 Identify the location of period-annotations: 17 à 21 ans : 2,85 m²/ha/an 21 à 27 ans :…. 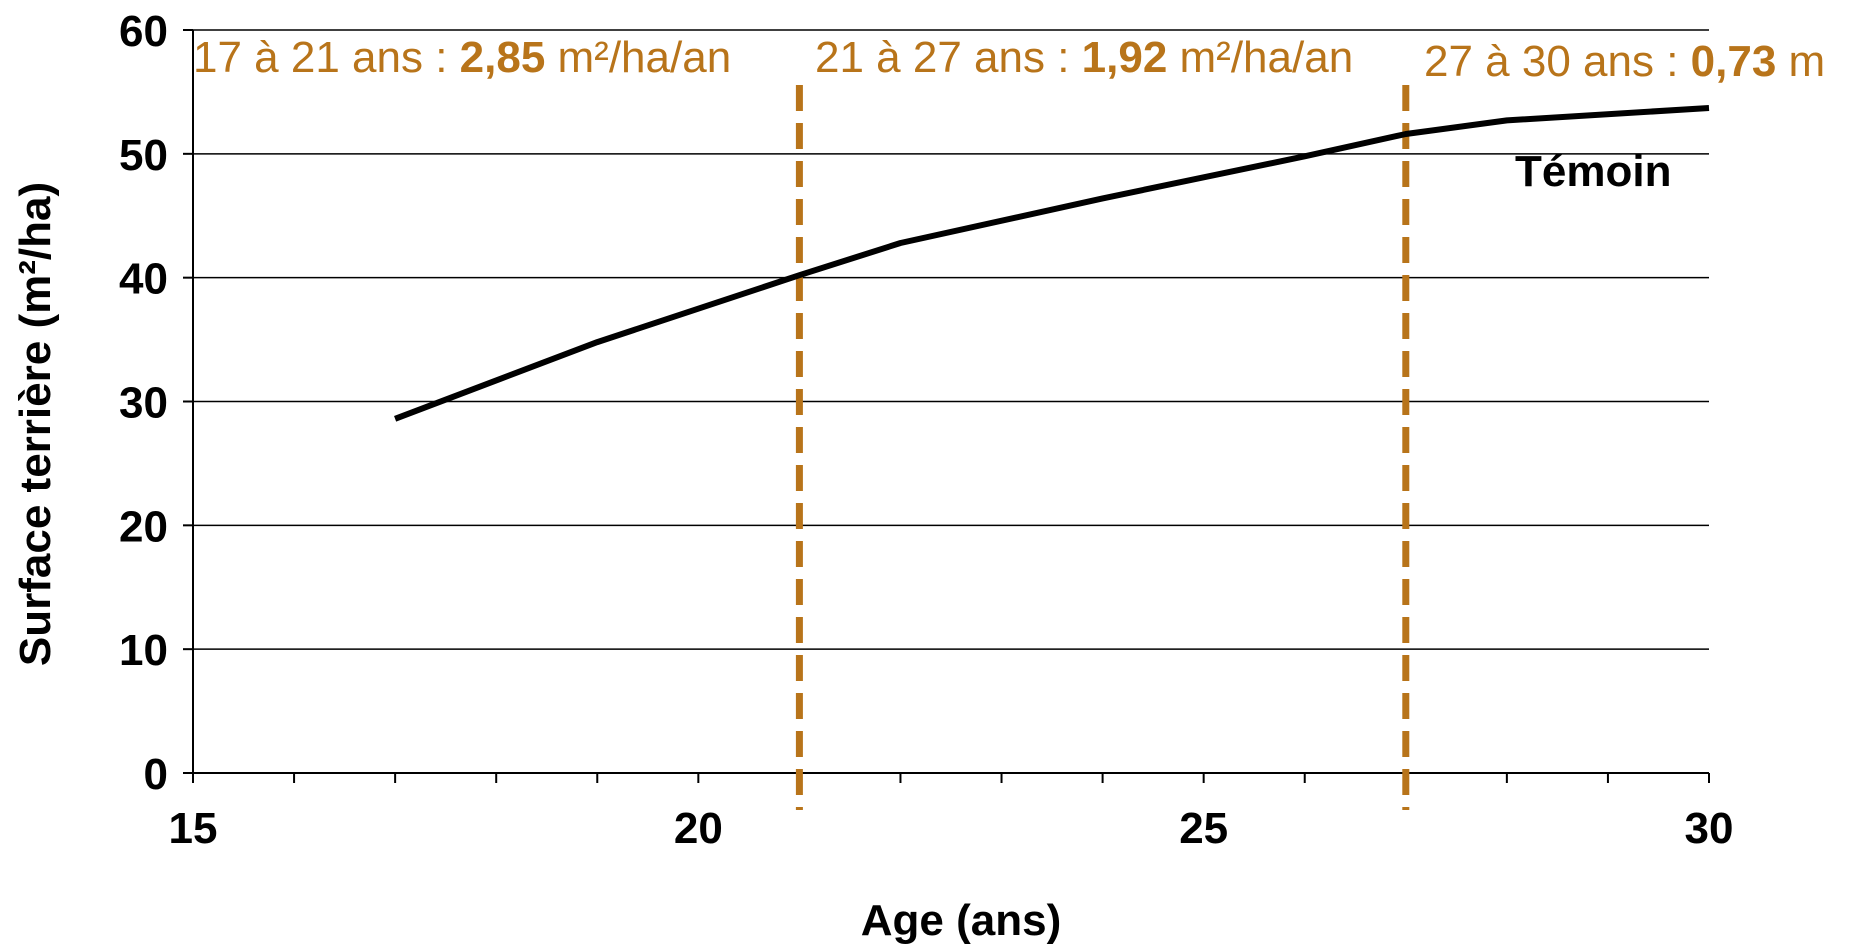
(1009, 59).